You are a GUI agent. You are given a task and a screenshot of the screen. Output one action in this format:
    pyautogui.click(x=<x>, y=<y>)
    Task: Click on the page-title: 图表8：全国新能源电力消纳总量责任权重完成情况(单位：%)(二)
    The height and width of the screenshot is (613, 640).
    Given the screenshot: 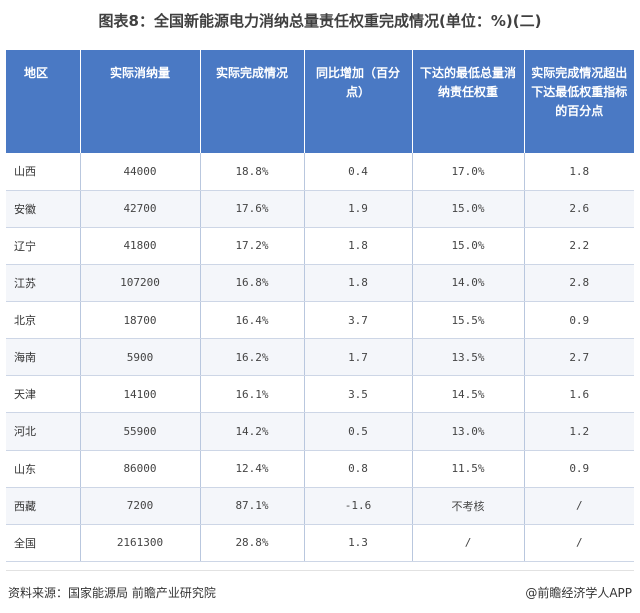 What is the action you would take?
    pyautogui.click(x=320, y=21)
    